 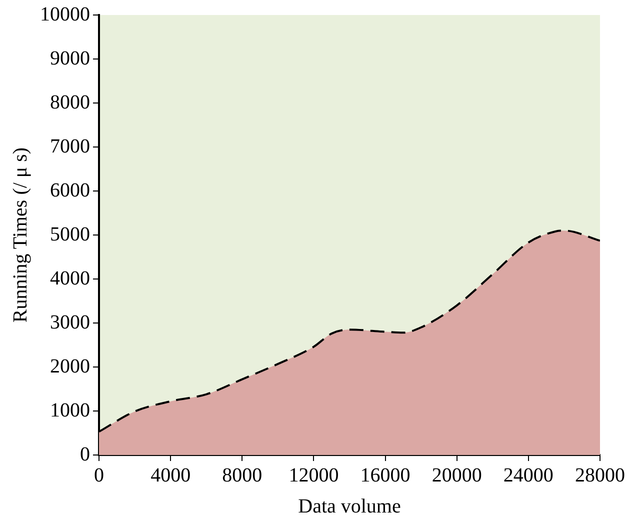 What do you see at coordinates (70, 190) in the screenshot?
I see `y-tick-label: 6000` at bounding box center [70, 190].